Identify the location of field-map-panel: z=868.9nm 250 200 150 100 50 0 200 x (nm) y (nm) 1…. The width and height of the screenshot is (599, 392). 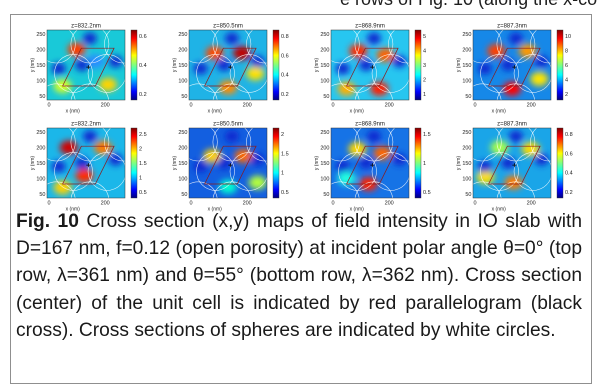
(380, 167).